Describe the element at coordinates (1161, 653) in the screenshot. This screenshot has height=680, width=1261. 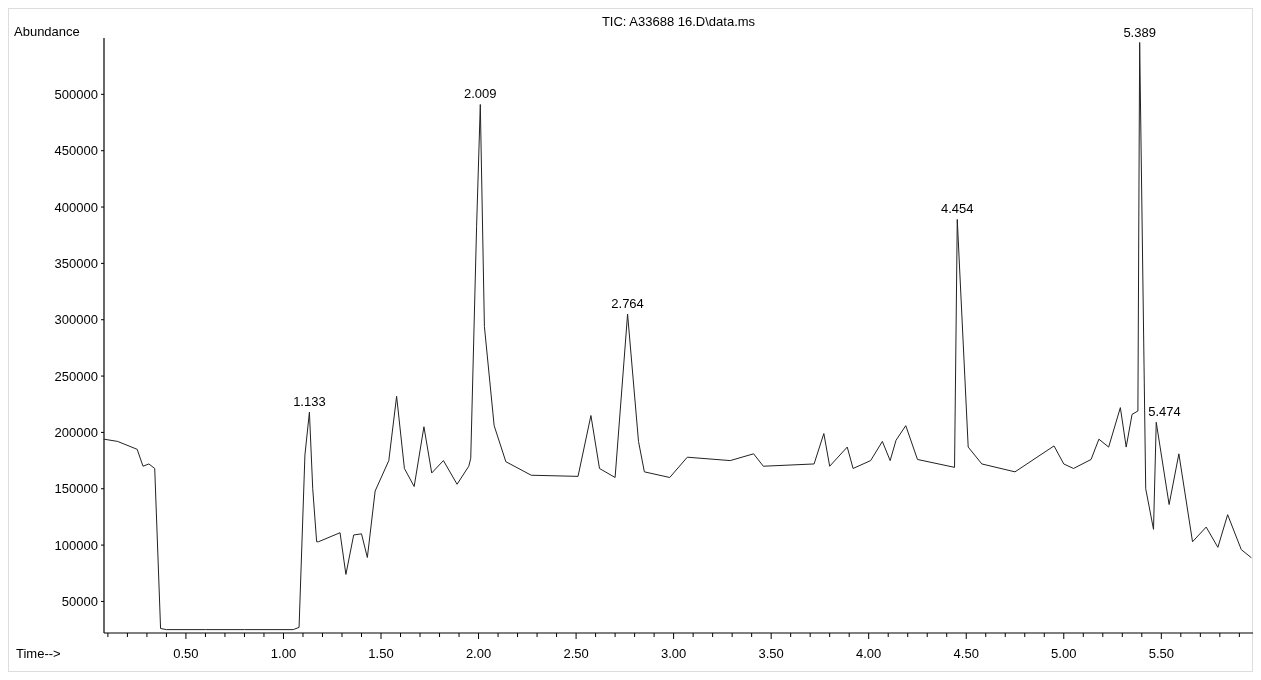
I see `x-tick-label: 5.50` at that location.